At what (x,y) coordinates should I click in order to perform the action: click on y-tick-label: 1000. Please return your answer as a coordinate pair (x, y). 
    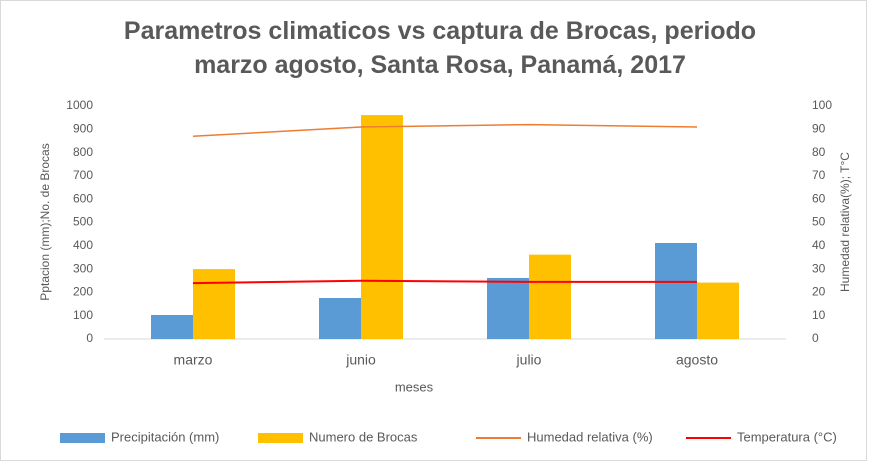
    Looking at the image, I should click on (79, 105).